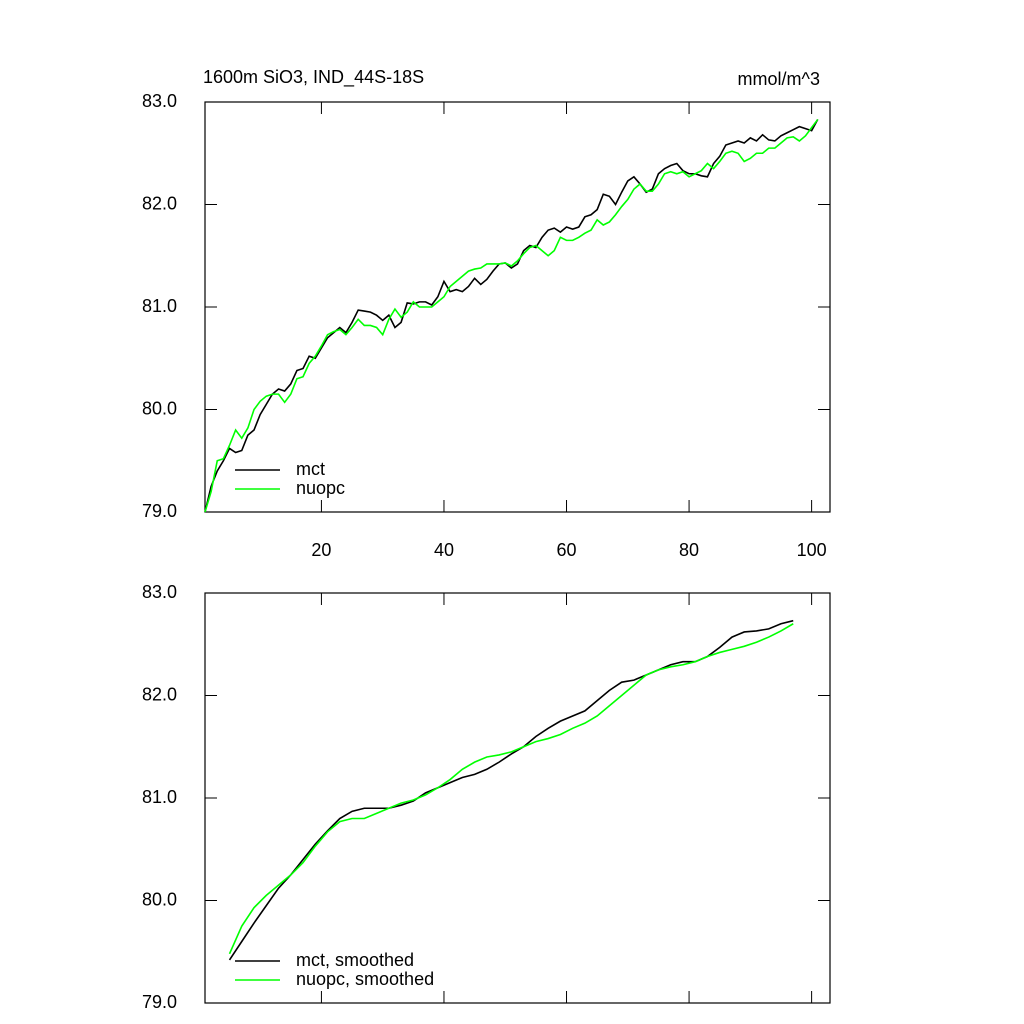 This screenshot has height=1024, width=1024. What do you see at coordinates (812, 550) in the screenshot?
I see `x-tick-label: 100` at bounding box center [812, 550].